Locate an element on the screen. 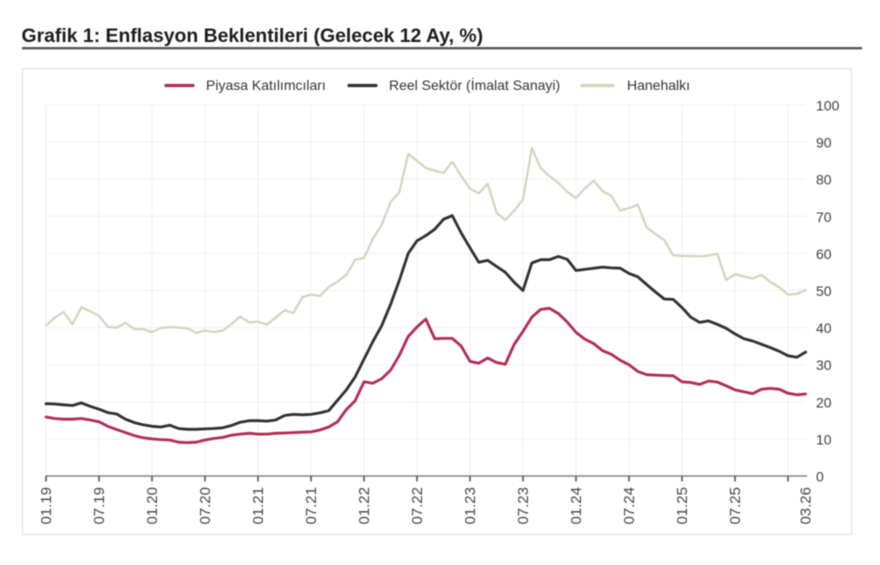 This screenshot has height=565, width=880. svg-text: 10 is located at coordinates (824, 439).